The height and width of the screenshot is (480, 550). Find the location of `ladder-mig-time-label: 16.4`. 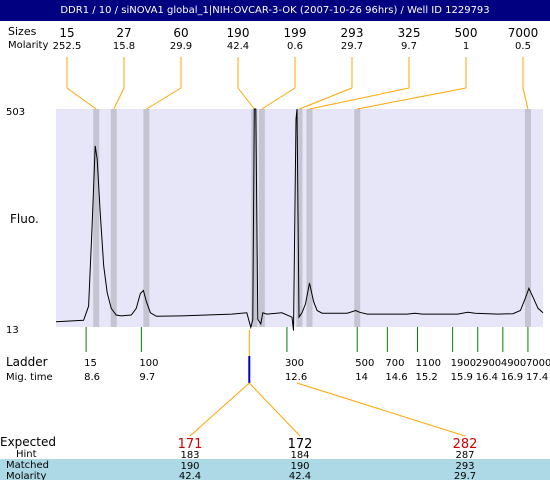

ladder-mig-time-label: 16.4 is located at coordinates (487, 377).